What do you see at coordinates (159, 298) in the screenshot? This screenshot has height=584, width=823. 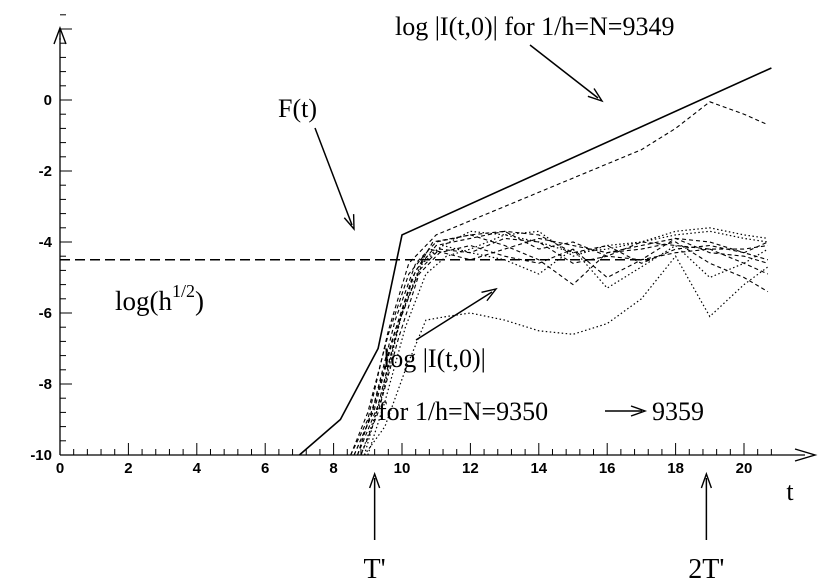 I see `reference-line-label: log(h1/2)` at bounding box center [159, 298].